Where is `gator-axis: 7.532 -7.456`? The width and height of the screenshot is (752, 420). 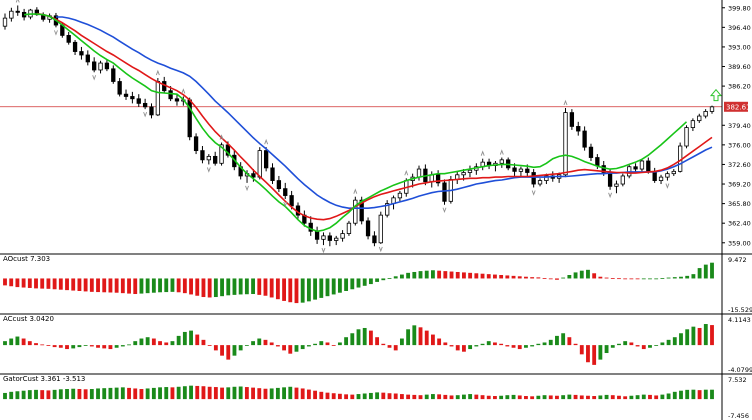 gator-axis: 7.532 -7.456 is located at coordinates (738, 398).